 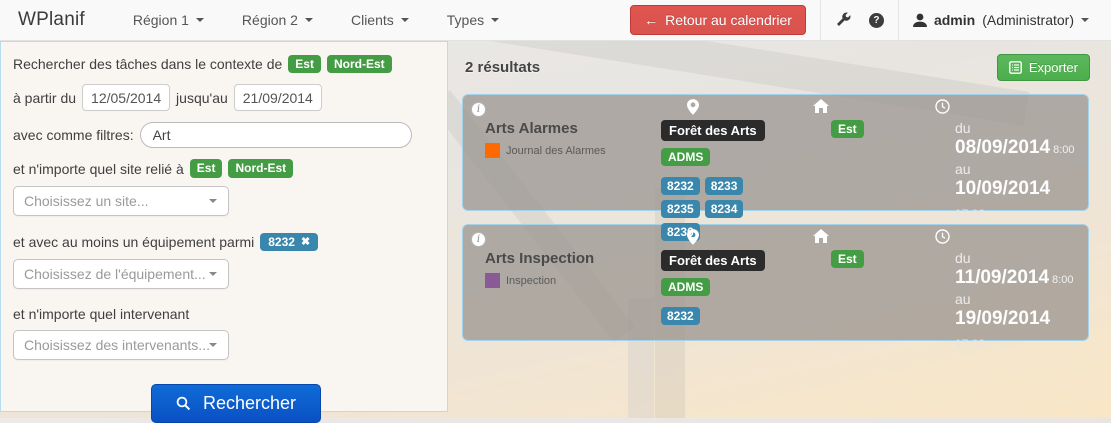 What do you see at coordinates (503, 67) in the screenshot?
I see `results-count: 2 résultats` at bounding box center [503, 67].